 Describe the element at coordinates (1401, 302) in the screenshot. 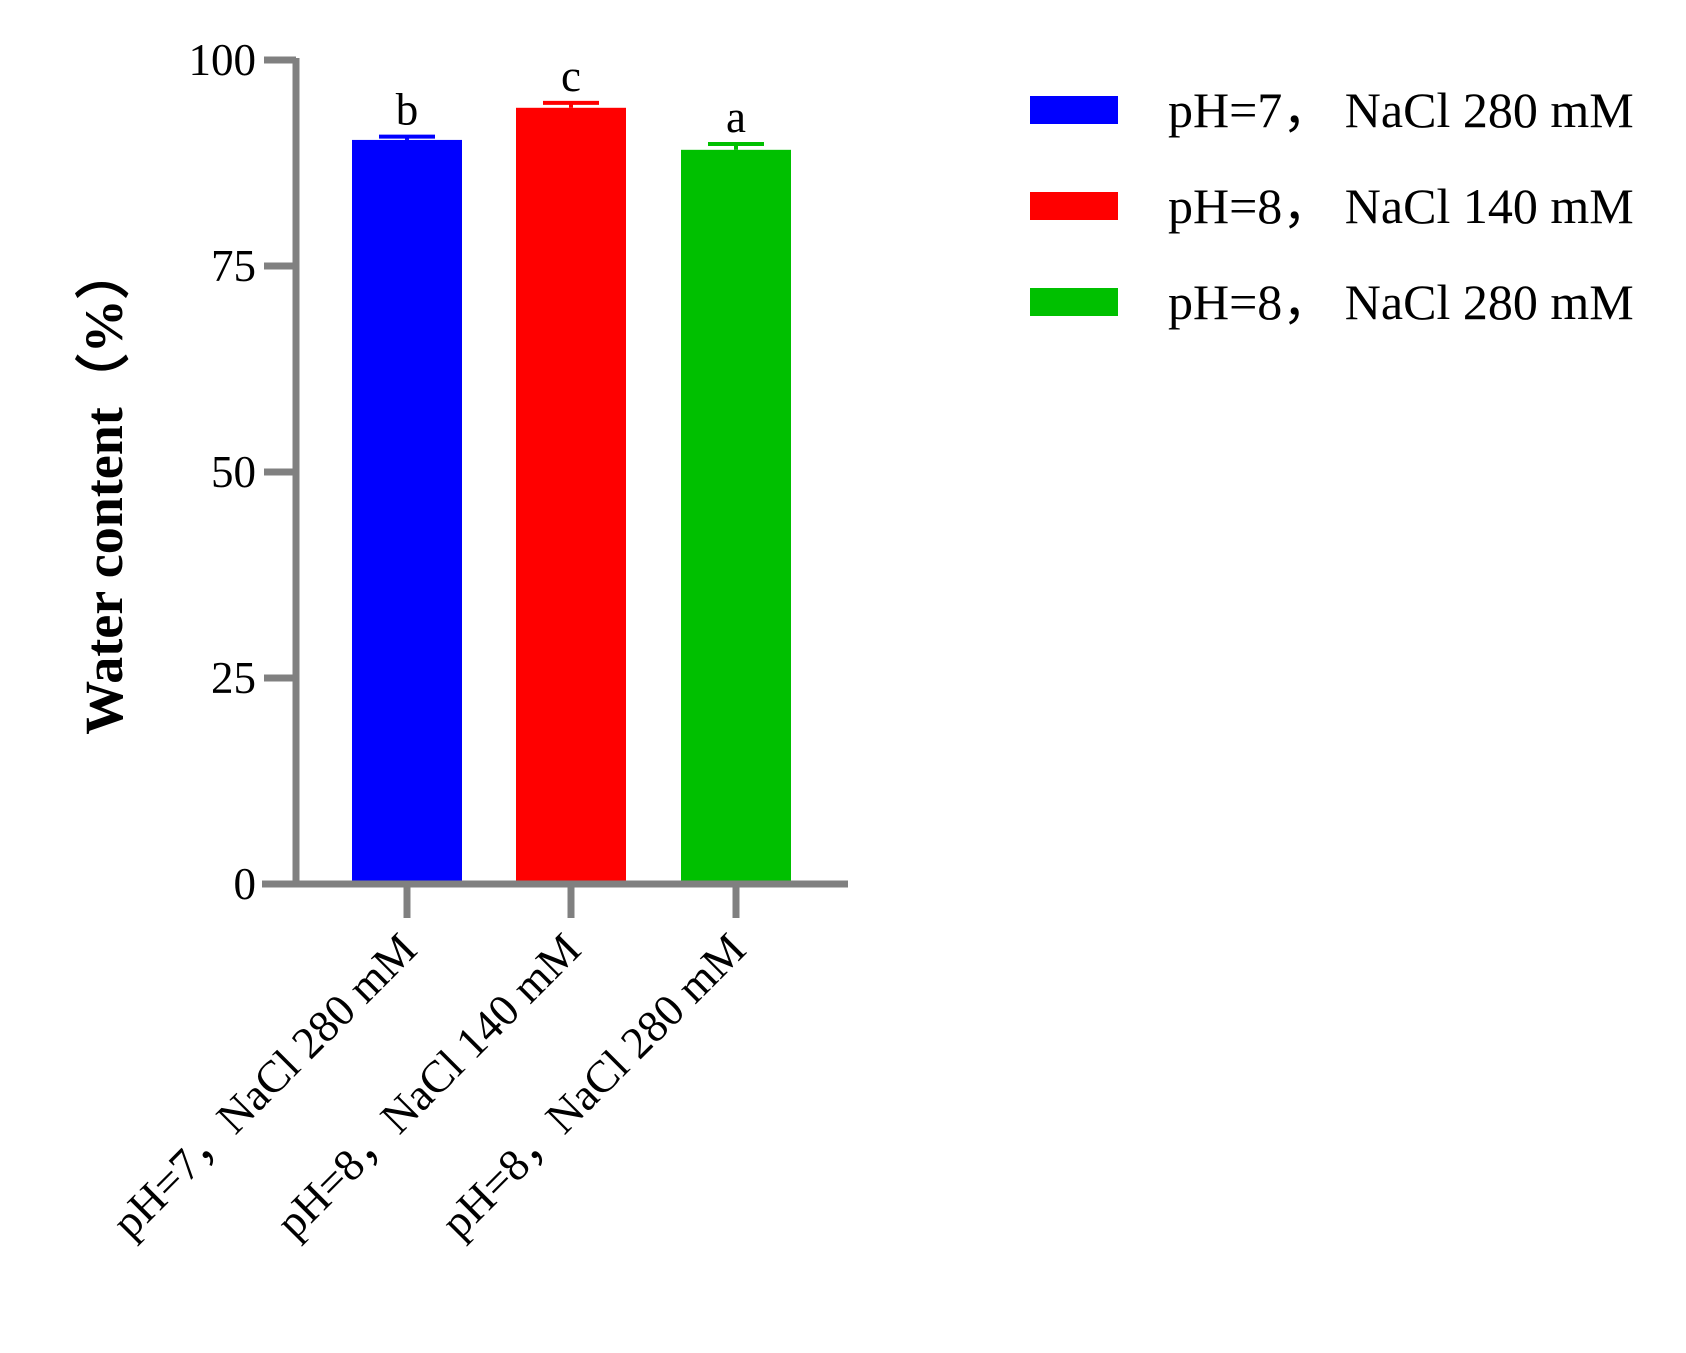

I see `legend-label-3: pH=8， NaCl 280 mM` at that location.